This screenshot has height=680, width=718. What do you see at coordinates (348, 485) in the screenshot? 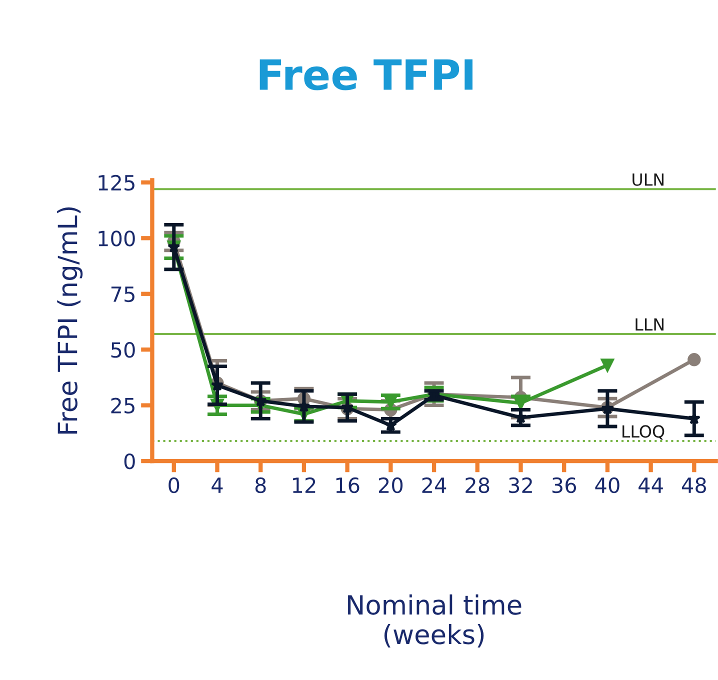
I see `x-tick-label: 16` at bounding box center [348, 485].